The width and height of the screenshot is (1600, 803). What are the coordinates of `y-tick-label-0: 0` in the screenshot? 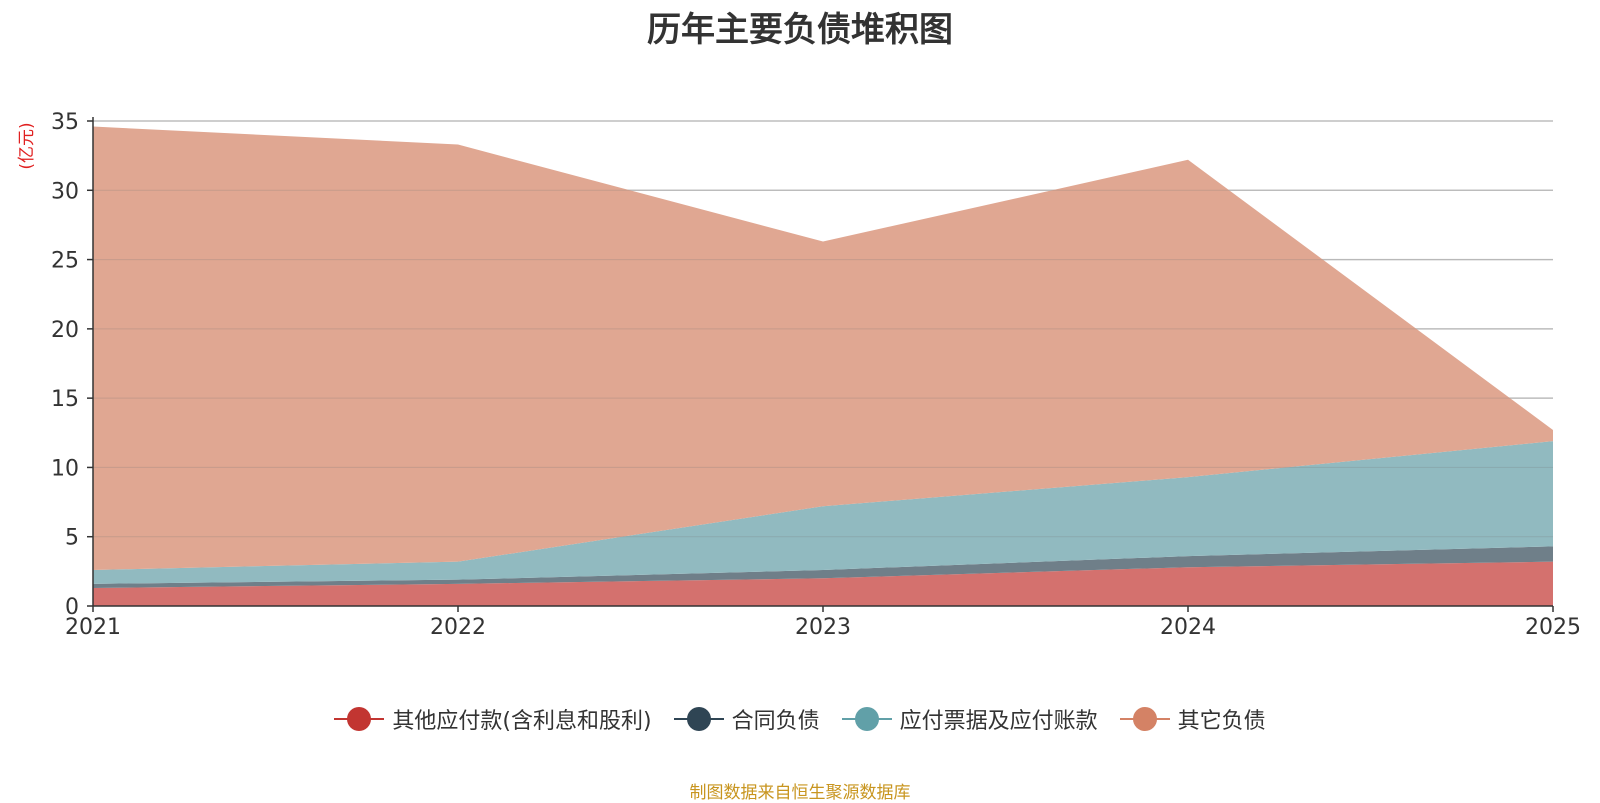 It's located at (72, 607).